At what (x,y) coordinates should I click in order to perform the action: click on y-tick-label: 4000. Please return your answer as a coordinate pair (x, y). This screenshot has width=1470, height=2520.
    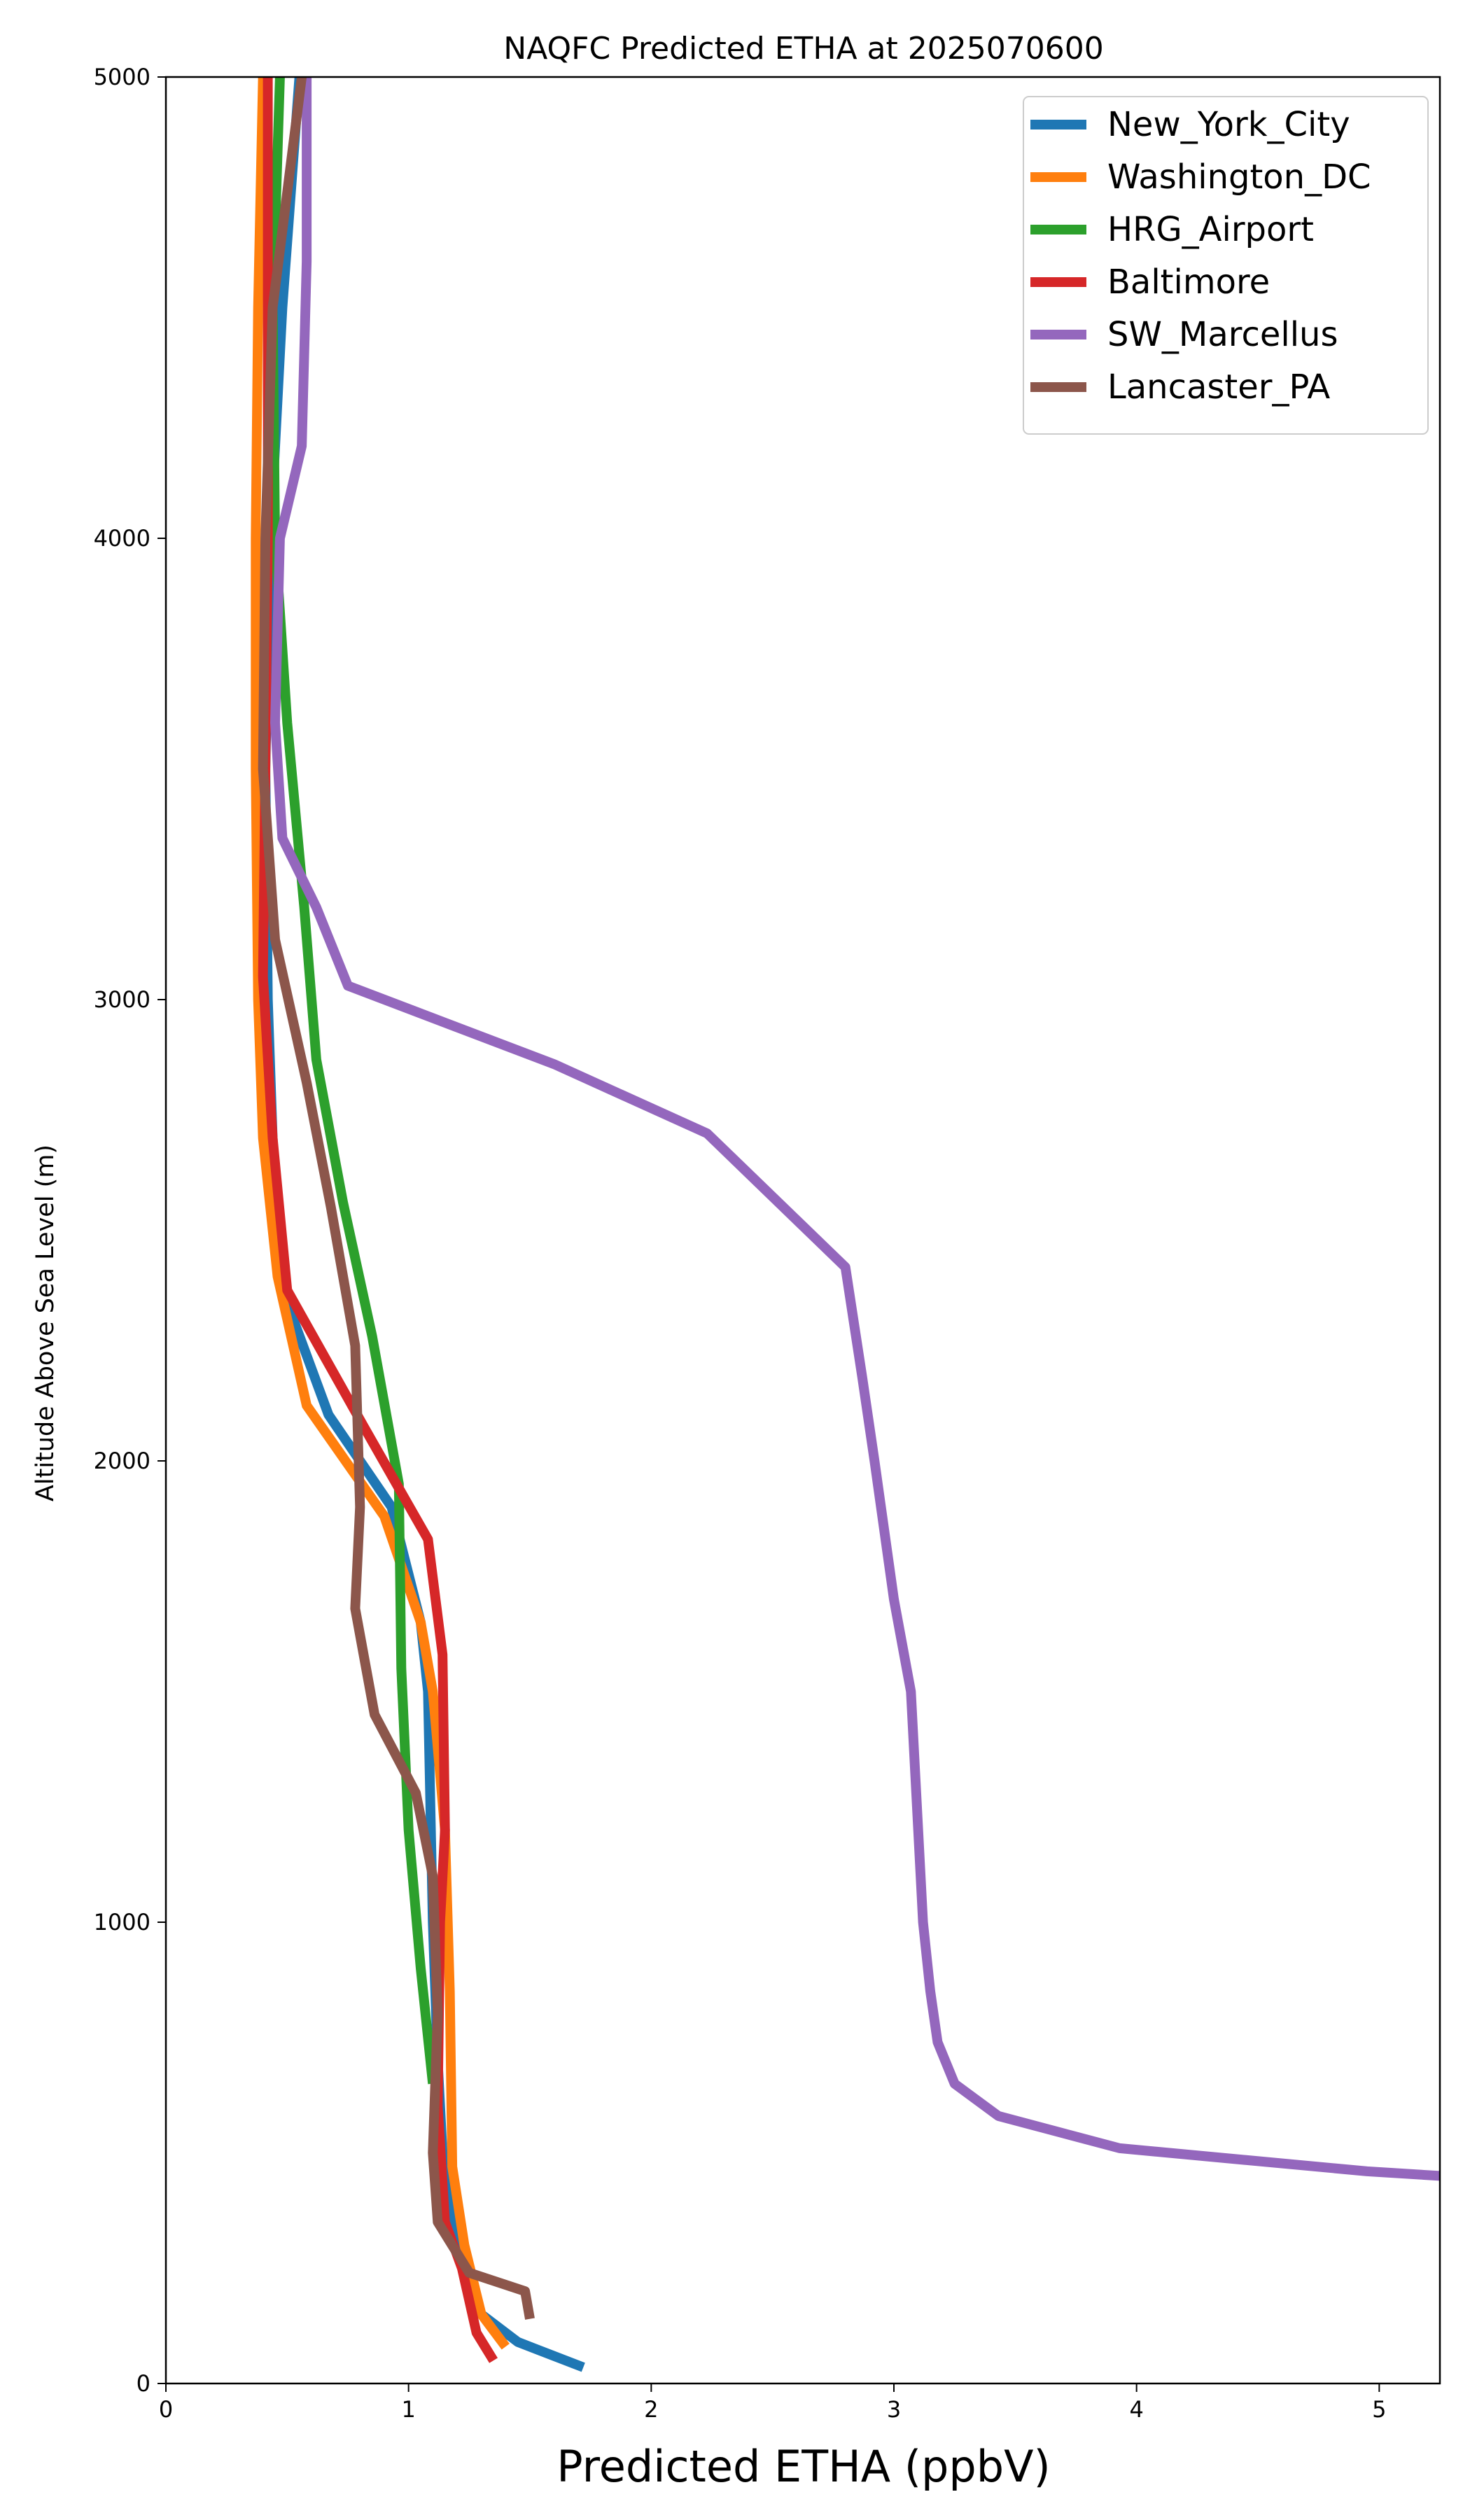
    Looking at the image, I should click on (122, 538).